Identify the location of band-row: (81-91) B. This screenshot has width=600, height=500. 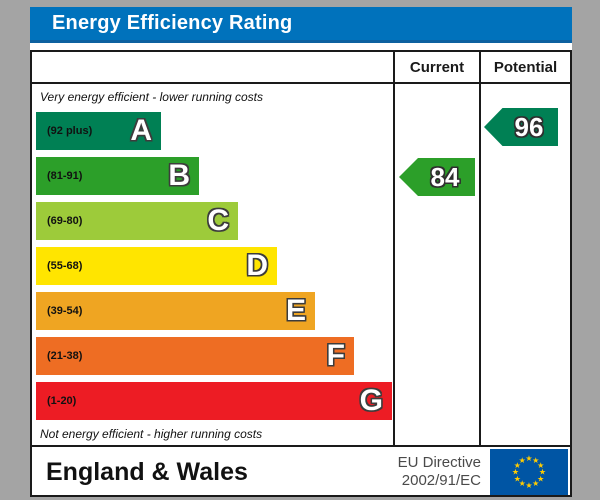
(212, 175).